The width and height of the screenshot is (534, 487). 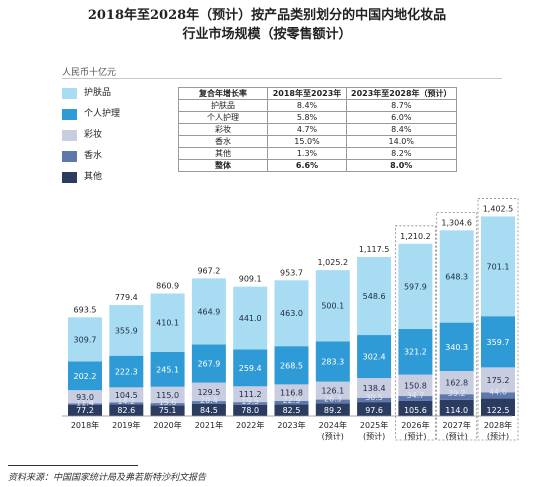 I want to click on data-label: 114.0, so click(x=456, y=410).